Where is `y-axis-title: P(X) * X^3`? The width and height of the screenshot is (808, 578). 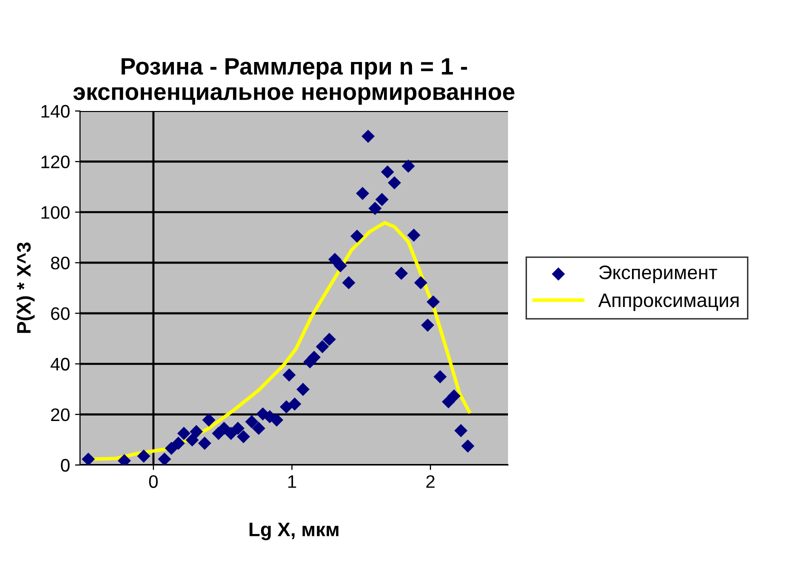
y-axis-title: P(X) * X^3 is located at coordinates (25, 287).